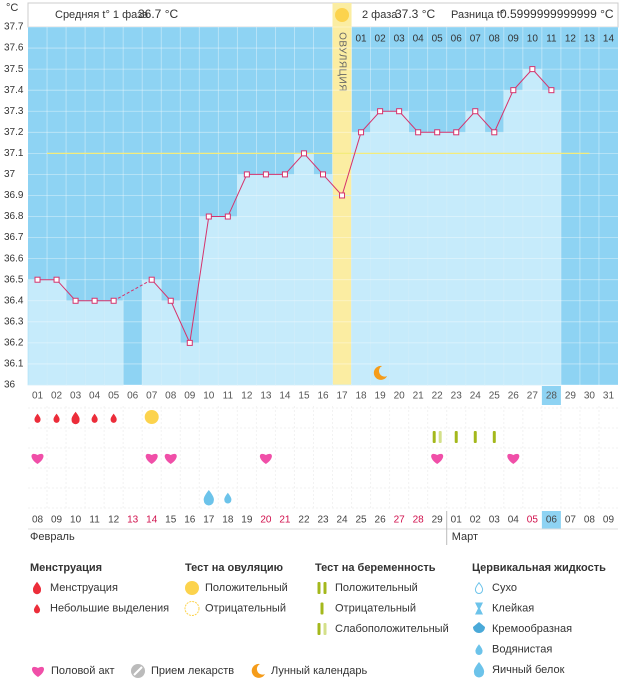  Describe the element at coordinates (14, 48) in the screenshot. I see `y-tick-label: 37.6` at that location.